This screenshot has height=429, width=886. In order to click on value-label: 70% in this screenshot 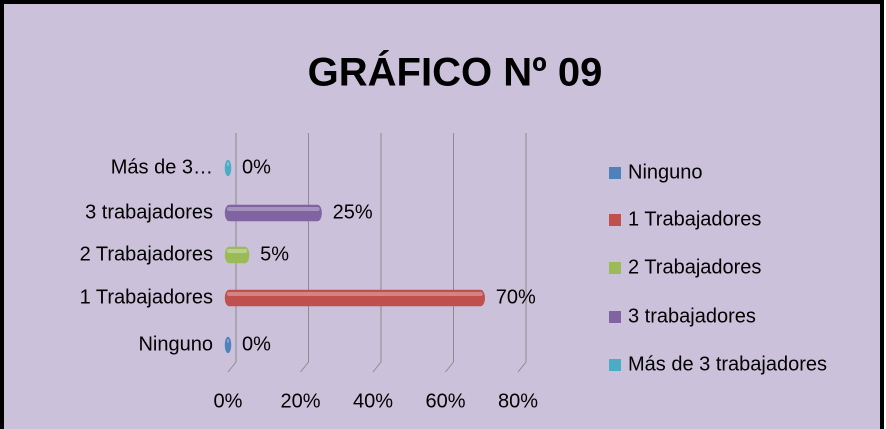, I will do `click(516, 297)`.